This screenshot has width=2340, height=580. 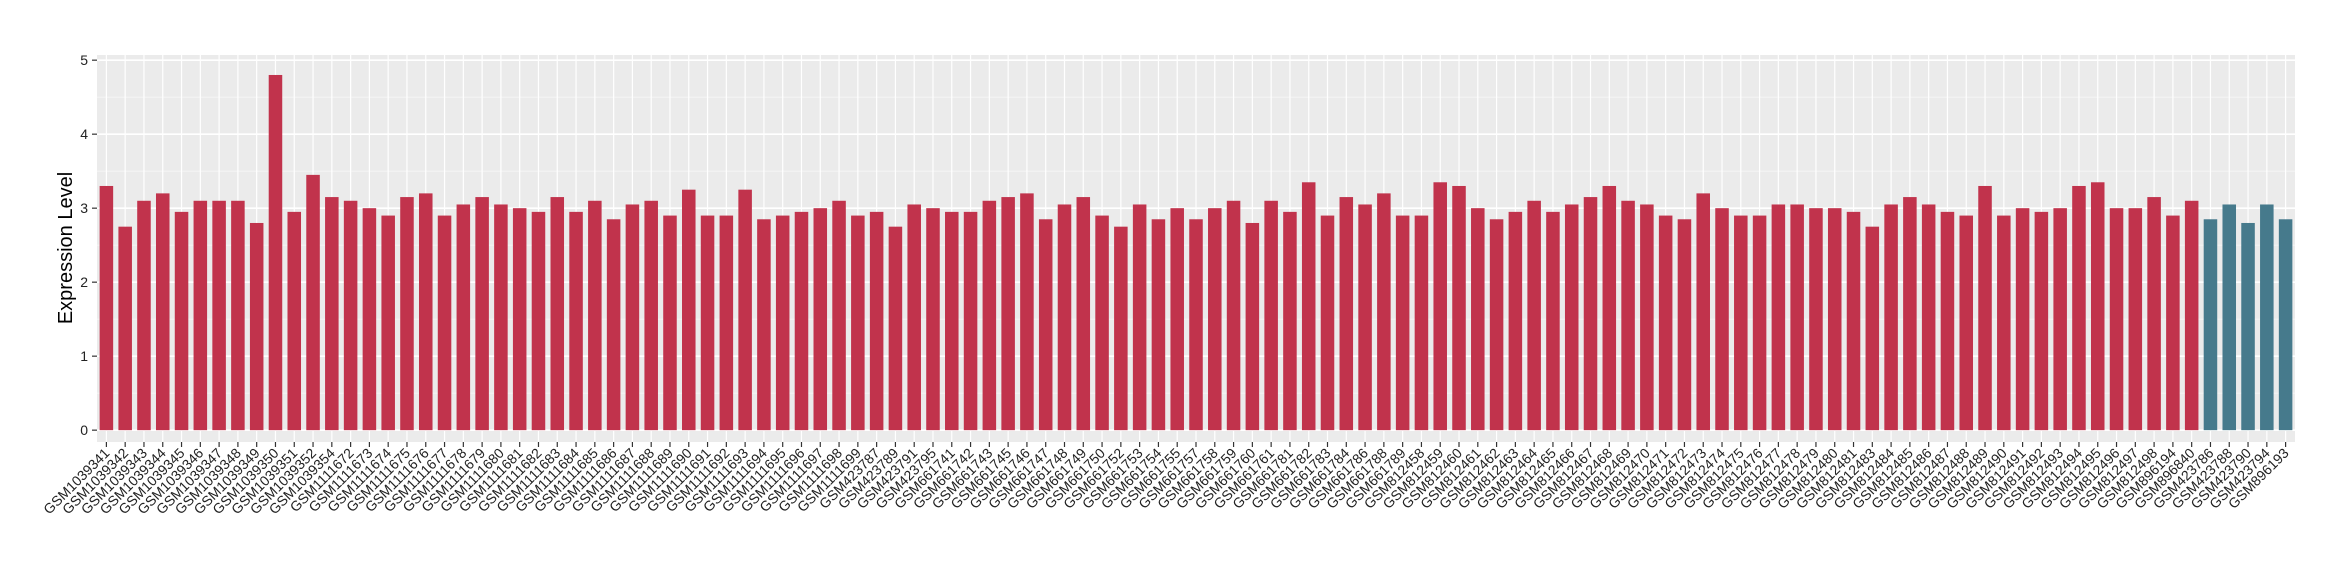 I want to click on y-tick-label: 4, so click(x=84, y=134).